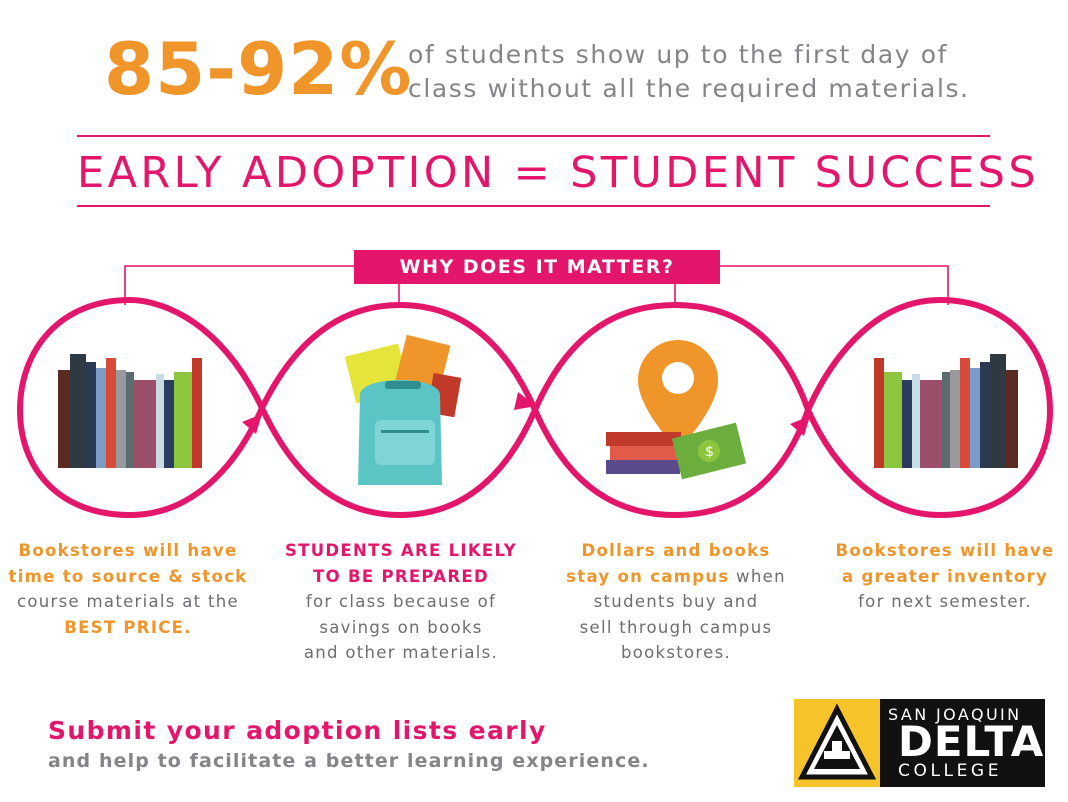 The height and width of the screenshot is (802, 1068). Describe the element at coordinates (533, 206) in the screenshot. I see `headline-bottom-rule` at that location.